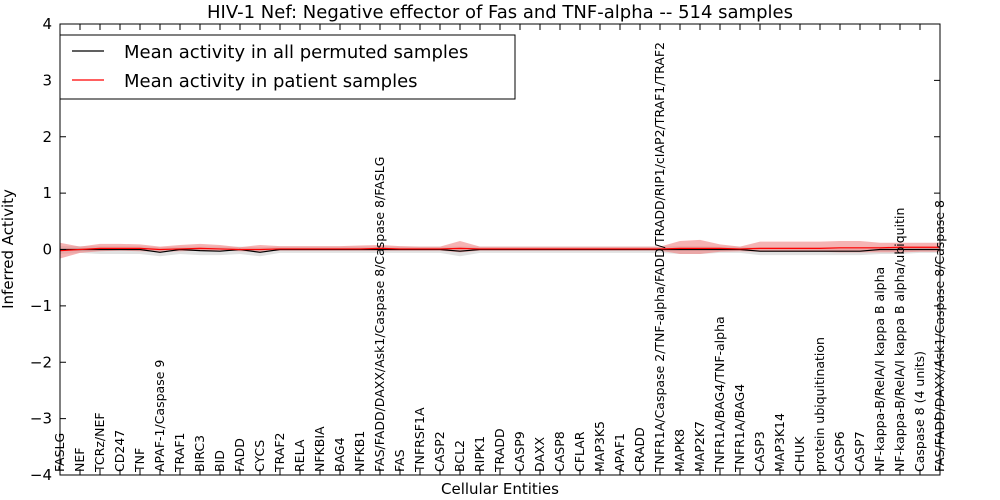 The image size is (1000, 500). What do you see at coordinates (499, 450) in the screenshot?
I see `x-category-label: TRADD` at bounding box center [499, 450].